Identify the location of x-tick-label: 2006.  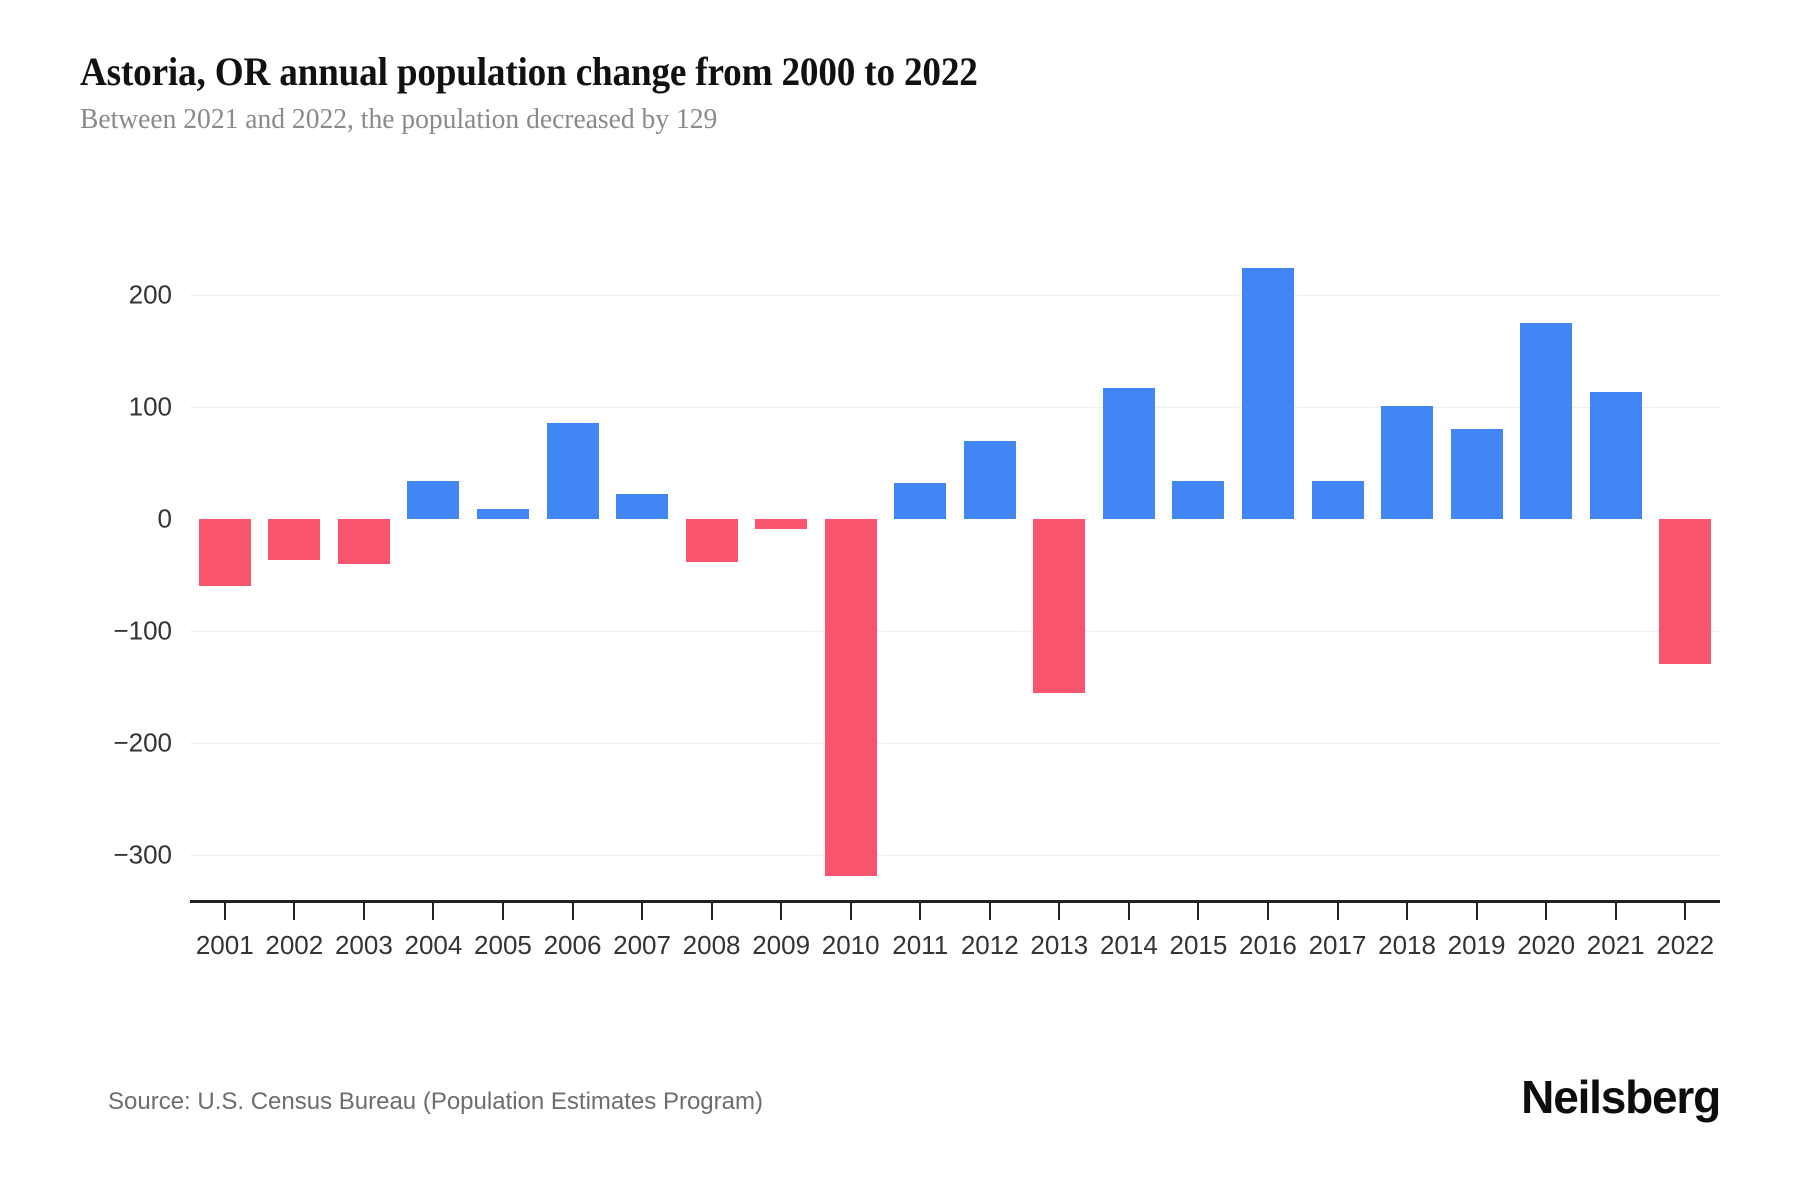
(572, 945).